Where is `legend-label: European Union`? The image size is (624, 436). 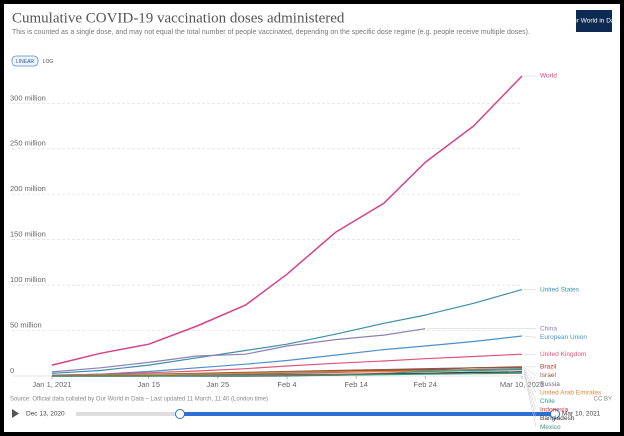
legend-label: European Union is located at coordinates (563, 337).